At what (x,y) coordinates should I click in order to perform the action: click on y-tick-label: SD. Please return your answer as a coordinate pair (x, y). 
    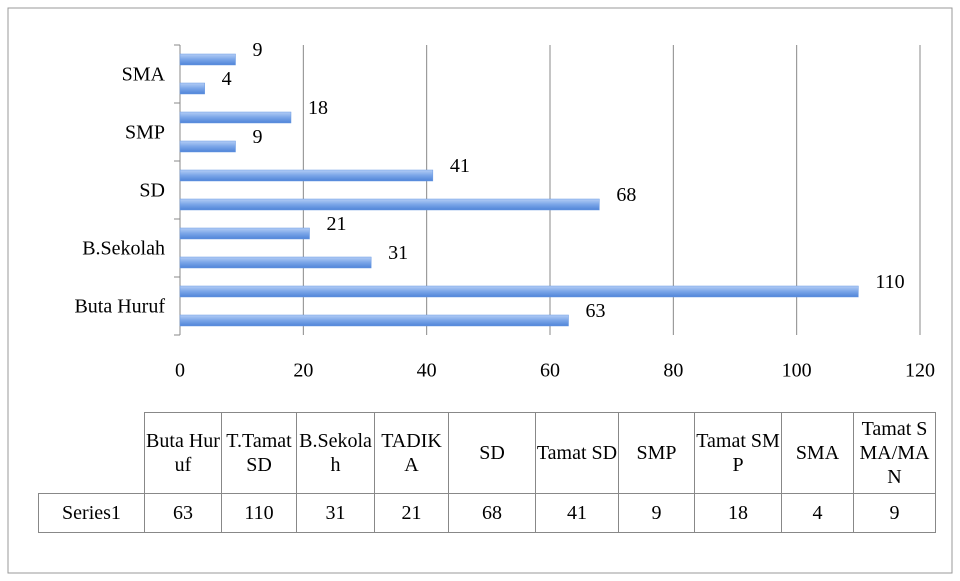
    Looking at the image, I should click on (152, 191).